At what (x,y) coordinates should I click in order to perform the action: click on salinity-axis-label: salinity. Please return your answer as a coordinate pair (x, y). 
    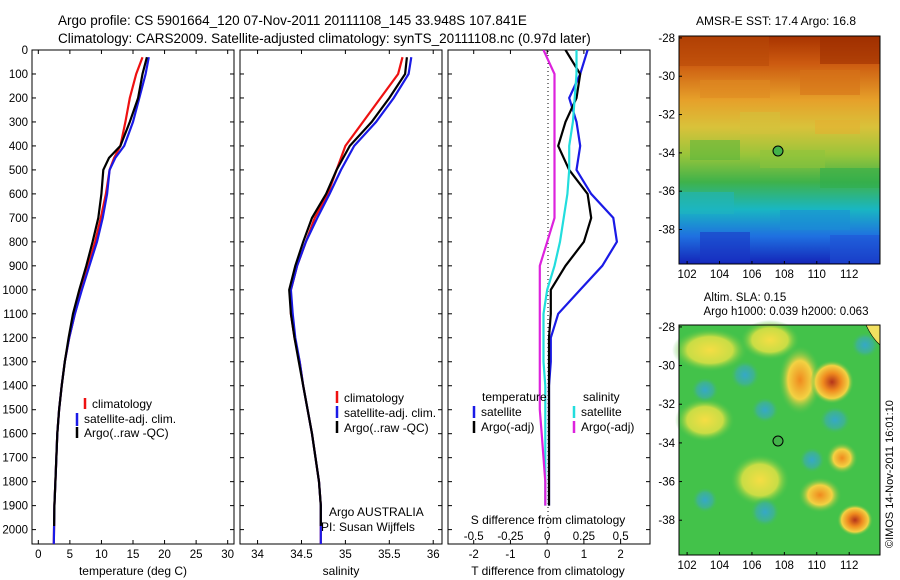
    Looking at the image, I should click on (341, 571).